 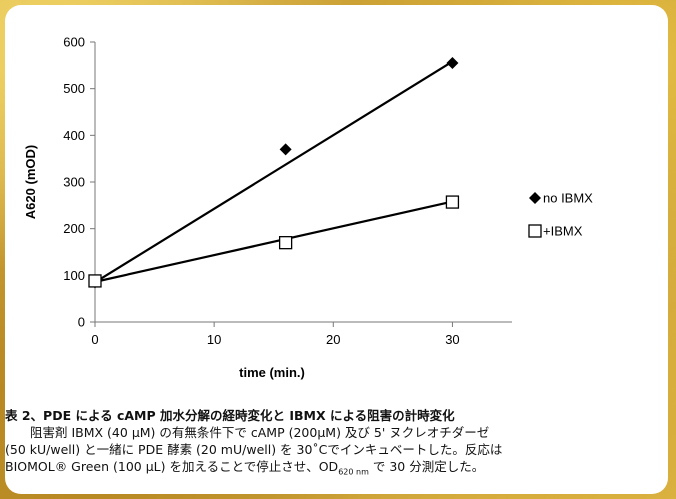 I want to click on x-tick-label: 10, so click(x=214, y=339).